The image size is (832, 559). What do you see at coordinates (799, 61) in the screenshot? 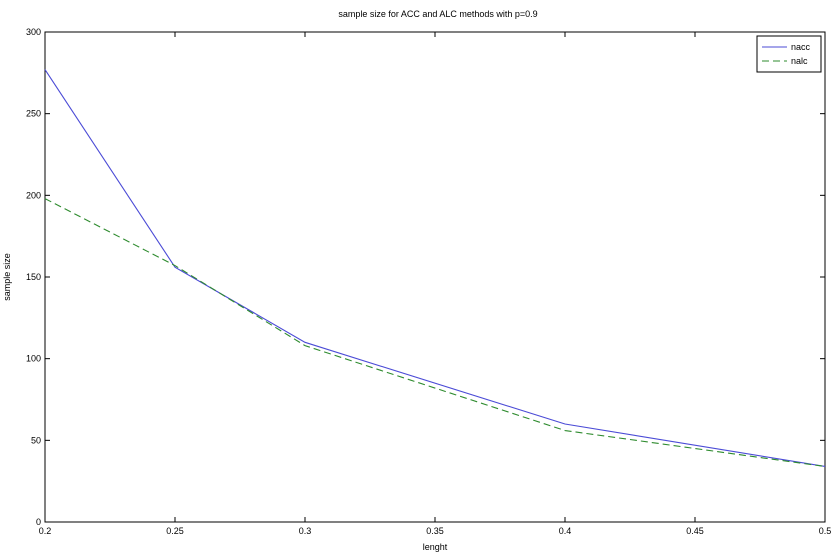
I see `legend-label-nalc: nalc` at bounding box center [799, 61].